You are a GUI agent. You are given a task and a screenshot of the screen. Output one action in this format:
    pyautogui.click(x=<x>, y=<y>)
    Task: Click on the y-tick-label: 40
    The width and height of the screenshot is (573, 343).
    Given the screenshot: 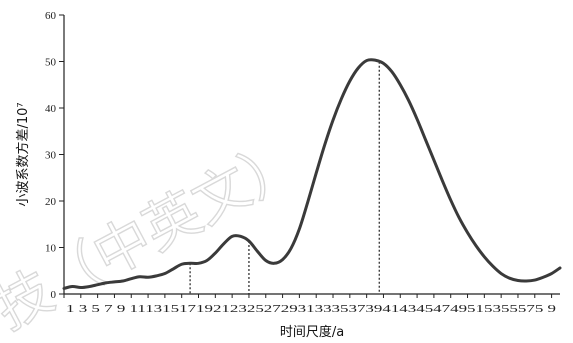 What is the action you would take?
    pyautogui.click(x=51, y=109)
    